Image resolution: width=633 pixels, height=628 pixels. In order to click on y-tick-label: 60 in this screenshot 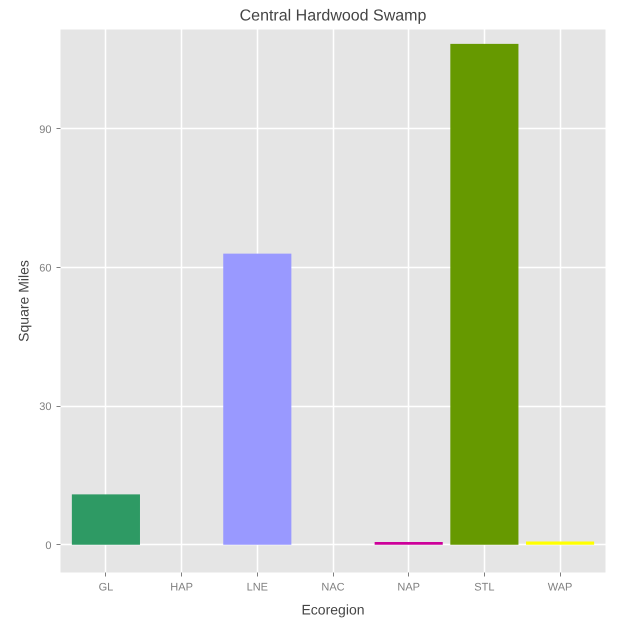, I will do `click(45, 268)`.